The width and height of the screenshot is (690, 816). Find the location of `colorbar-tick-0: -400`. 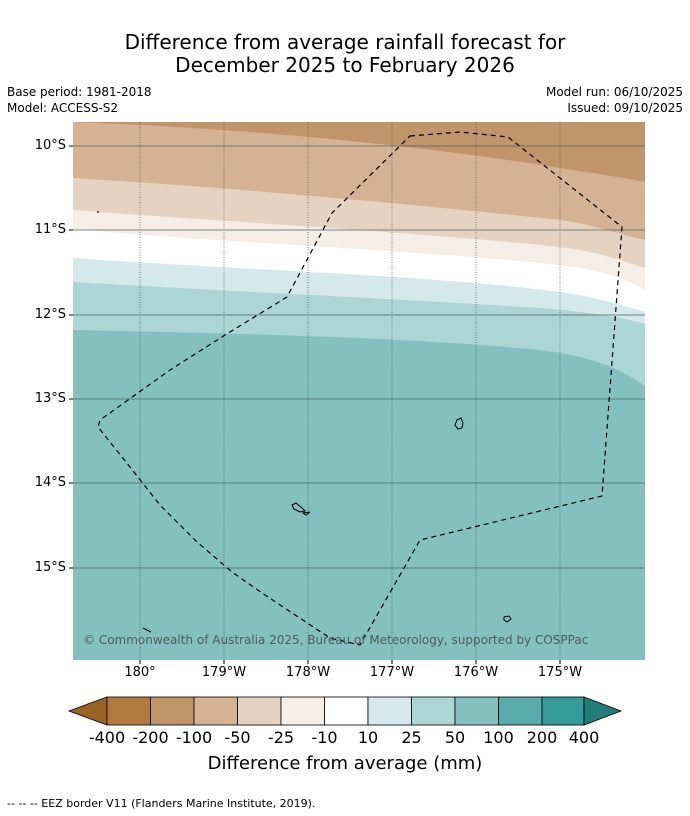

colorbar-tick-0: -400 is located at coordinates (107, 737).